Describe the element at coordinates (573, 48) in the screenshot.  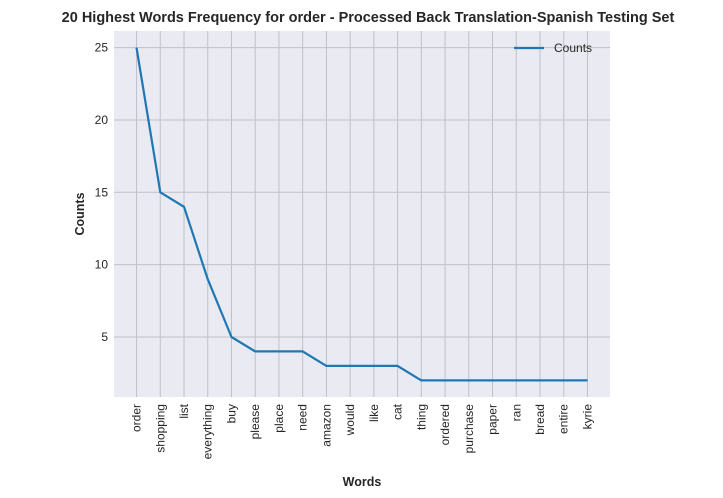
I see `legend-entry-counts: Counts` at that location.